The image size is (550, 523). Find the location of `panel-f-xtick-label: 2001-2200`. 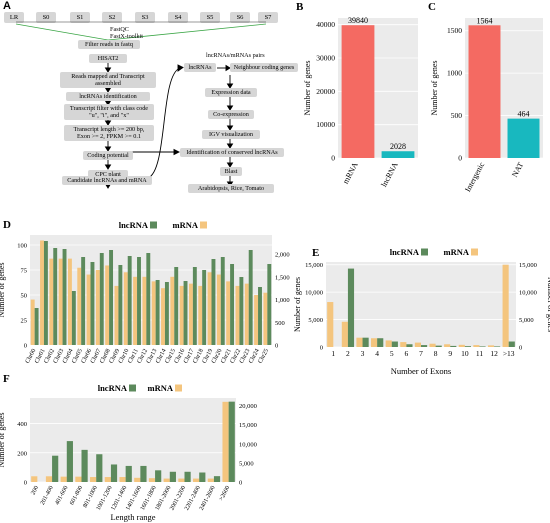

panel-f-xtick-label: 2001-2200 is located at coordinates (177, 498).